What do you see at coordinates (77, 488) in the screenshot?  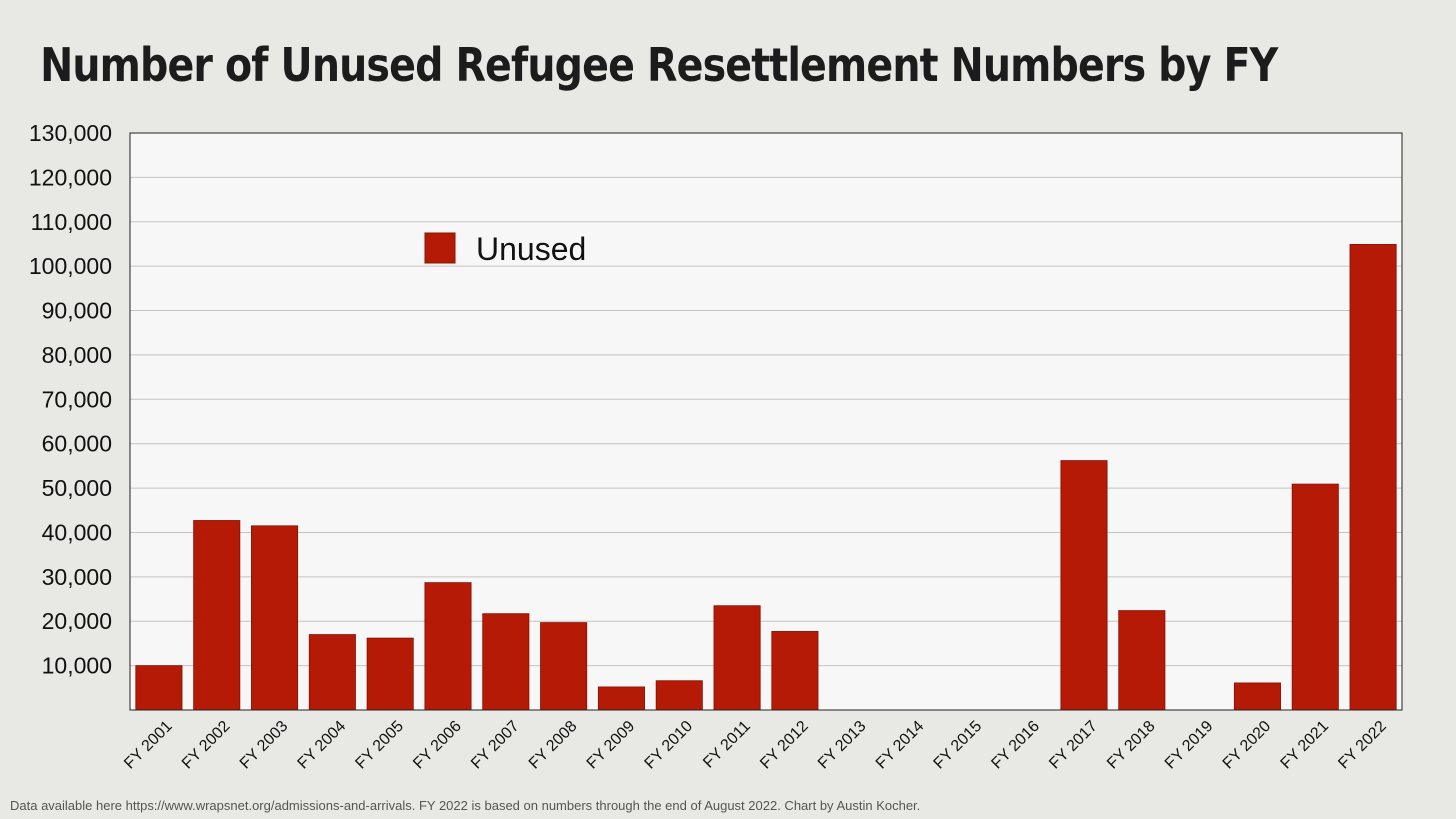 I see `y-tick-label: 50,000` at bounding box center [77, 488].